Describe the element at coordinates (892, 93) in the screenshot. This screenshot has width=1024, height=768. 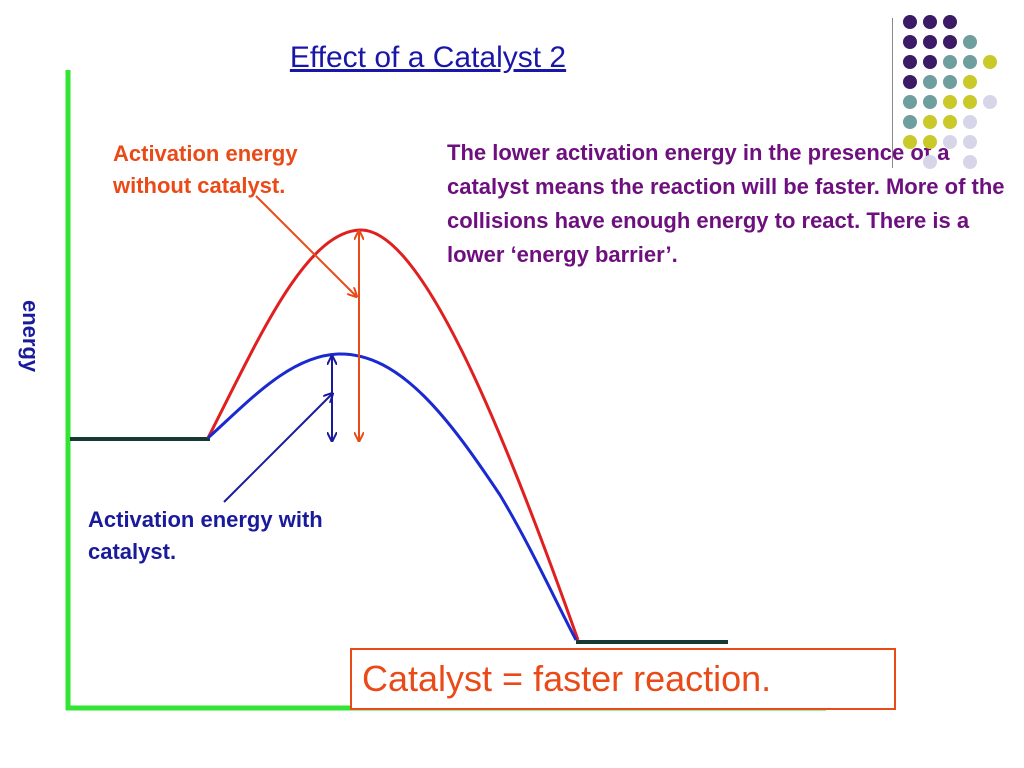
I see `decor-separator` at that location.